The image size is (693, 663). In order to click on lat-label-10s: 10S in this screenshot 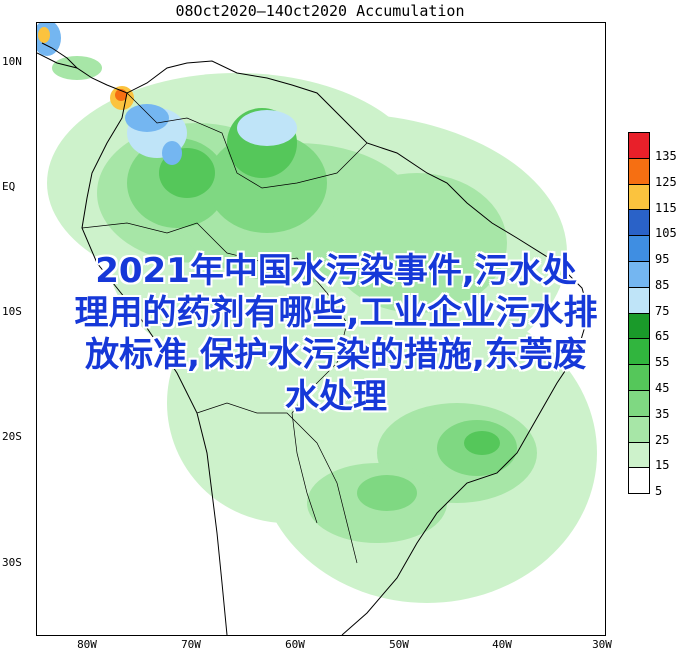, I will do `click(12, 311)`.